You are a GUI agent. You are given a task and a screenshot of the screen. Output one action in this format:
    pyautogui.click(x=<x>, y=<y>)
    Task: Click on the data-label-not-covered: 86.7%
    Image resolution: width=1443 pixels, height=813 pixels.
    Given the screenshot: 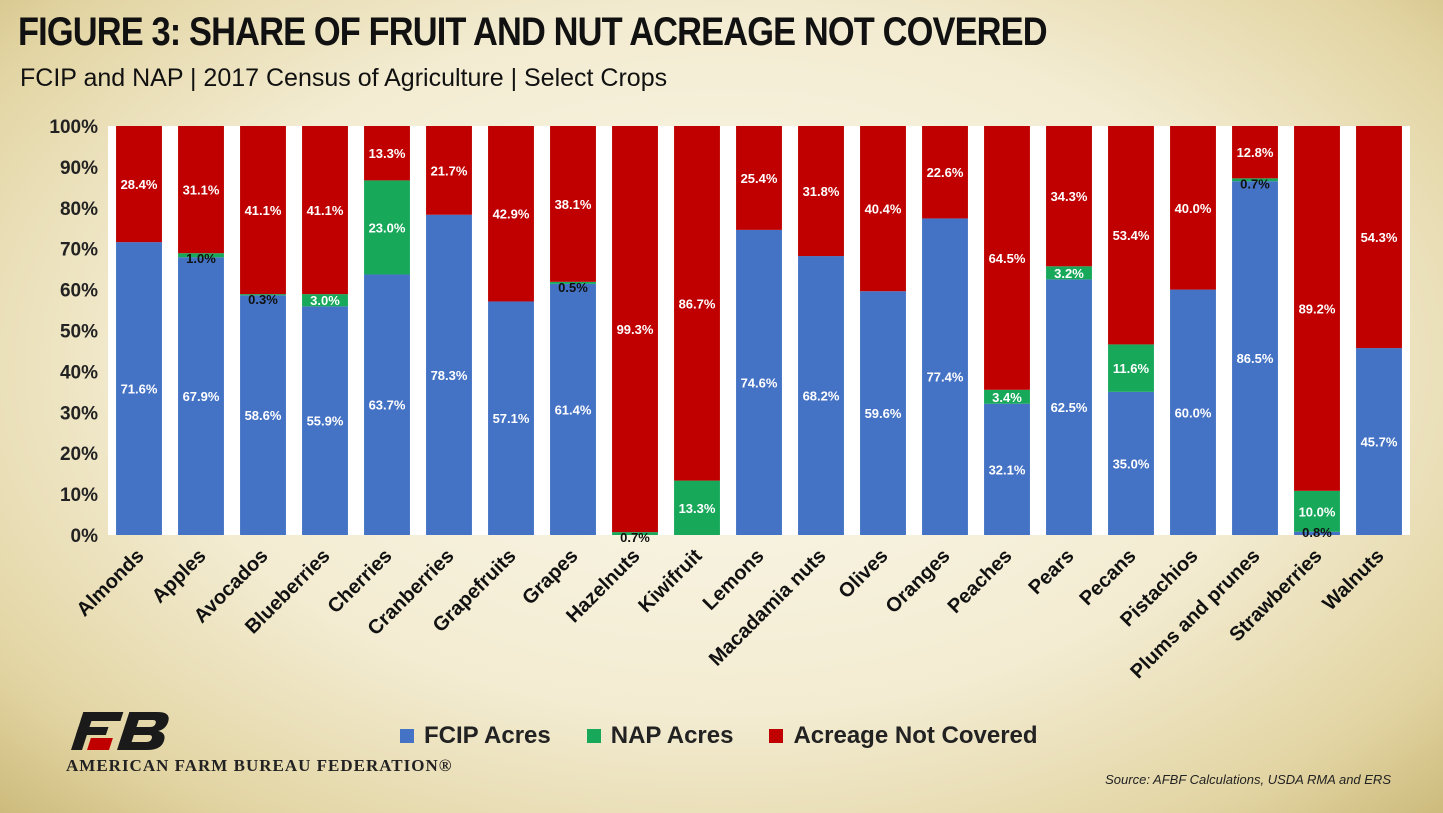 What is the action you would take?
    pyautogui.click(x=697, y=303)
    